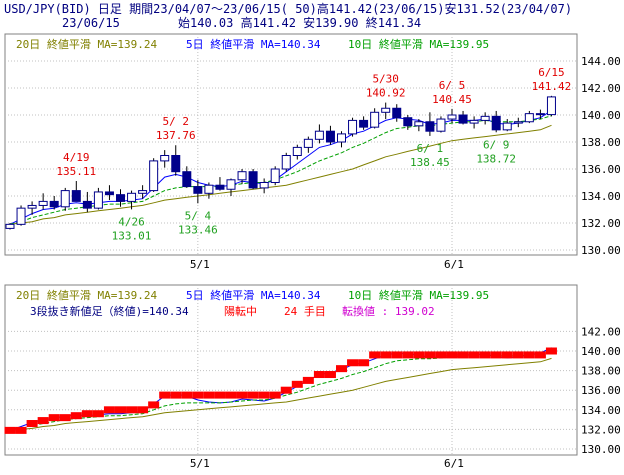  Describe the element at coordinates (327, 264) in the screenshot. I see `top-x-axis: 5/1 6/1` at that location.